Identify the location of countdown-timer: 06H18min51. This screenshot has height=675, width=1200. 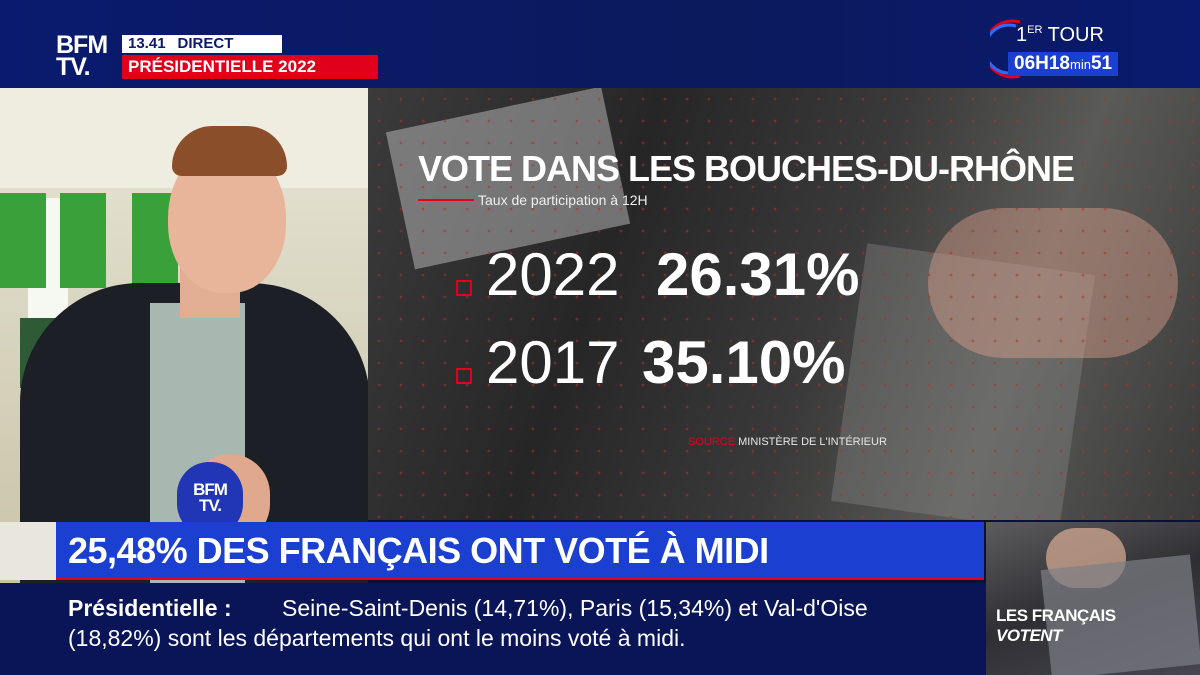
(1063, 64).